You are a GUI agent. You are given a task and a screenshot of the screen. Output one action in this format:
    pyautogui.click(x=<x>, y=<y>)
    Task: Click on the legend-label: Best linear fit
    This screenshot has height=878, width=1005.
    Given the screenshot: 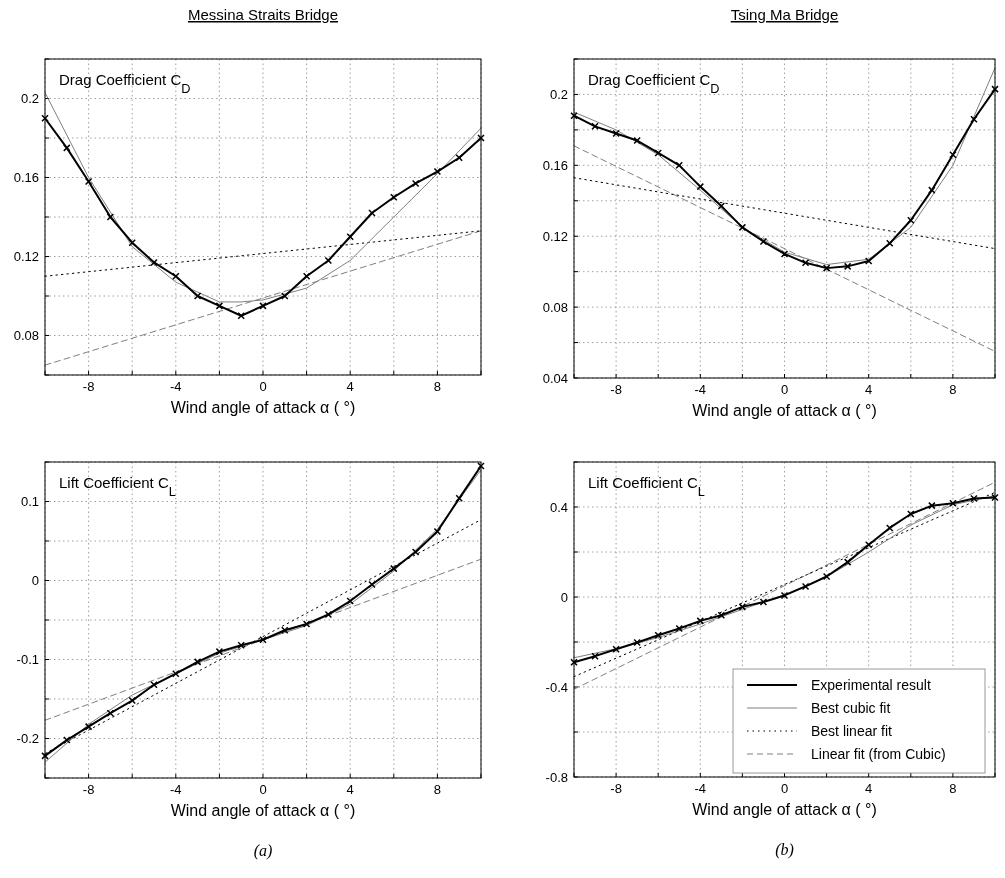 What is the action you would take?
    pyautogui.click(x=852, y=731)
    